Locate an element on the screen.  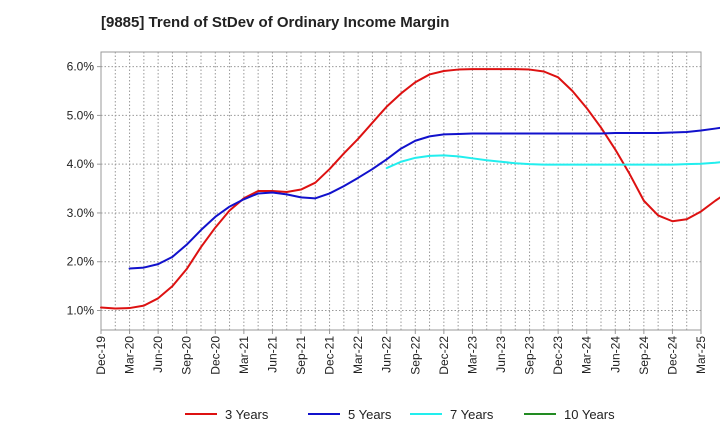
y-tick-label: 1.0% is located at coordinates (81, 310).